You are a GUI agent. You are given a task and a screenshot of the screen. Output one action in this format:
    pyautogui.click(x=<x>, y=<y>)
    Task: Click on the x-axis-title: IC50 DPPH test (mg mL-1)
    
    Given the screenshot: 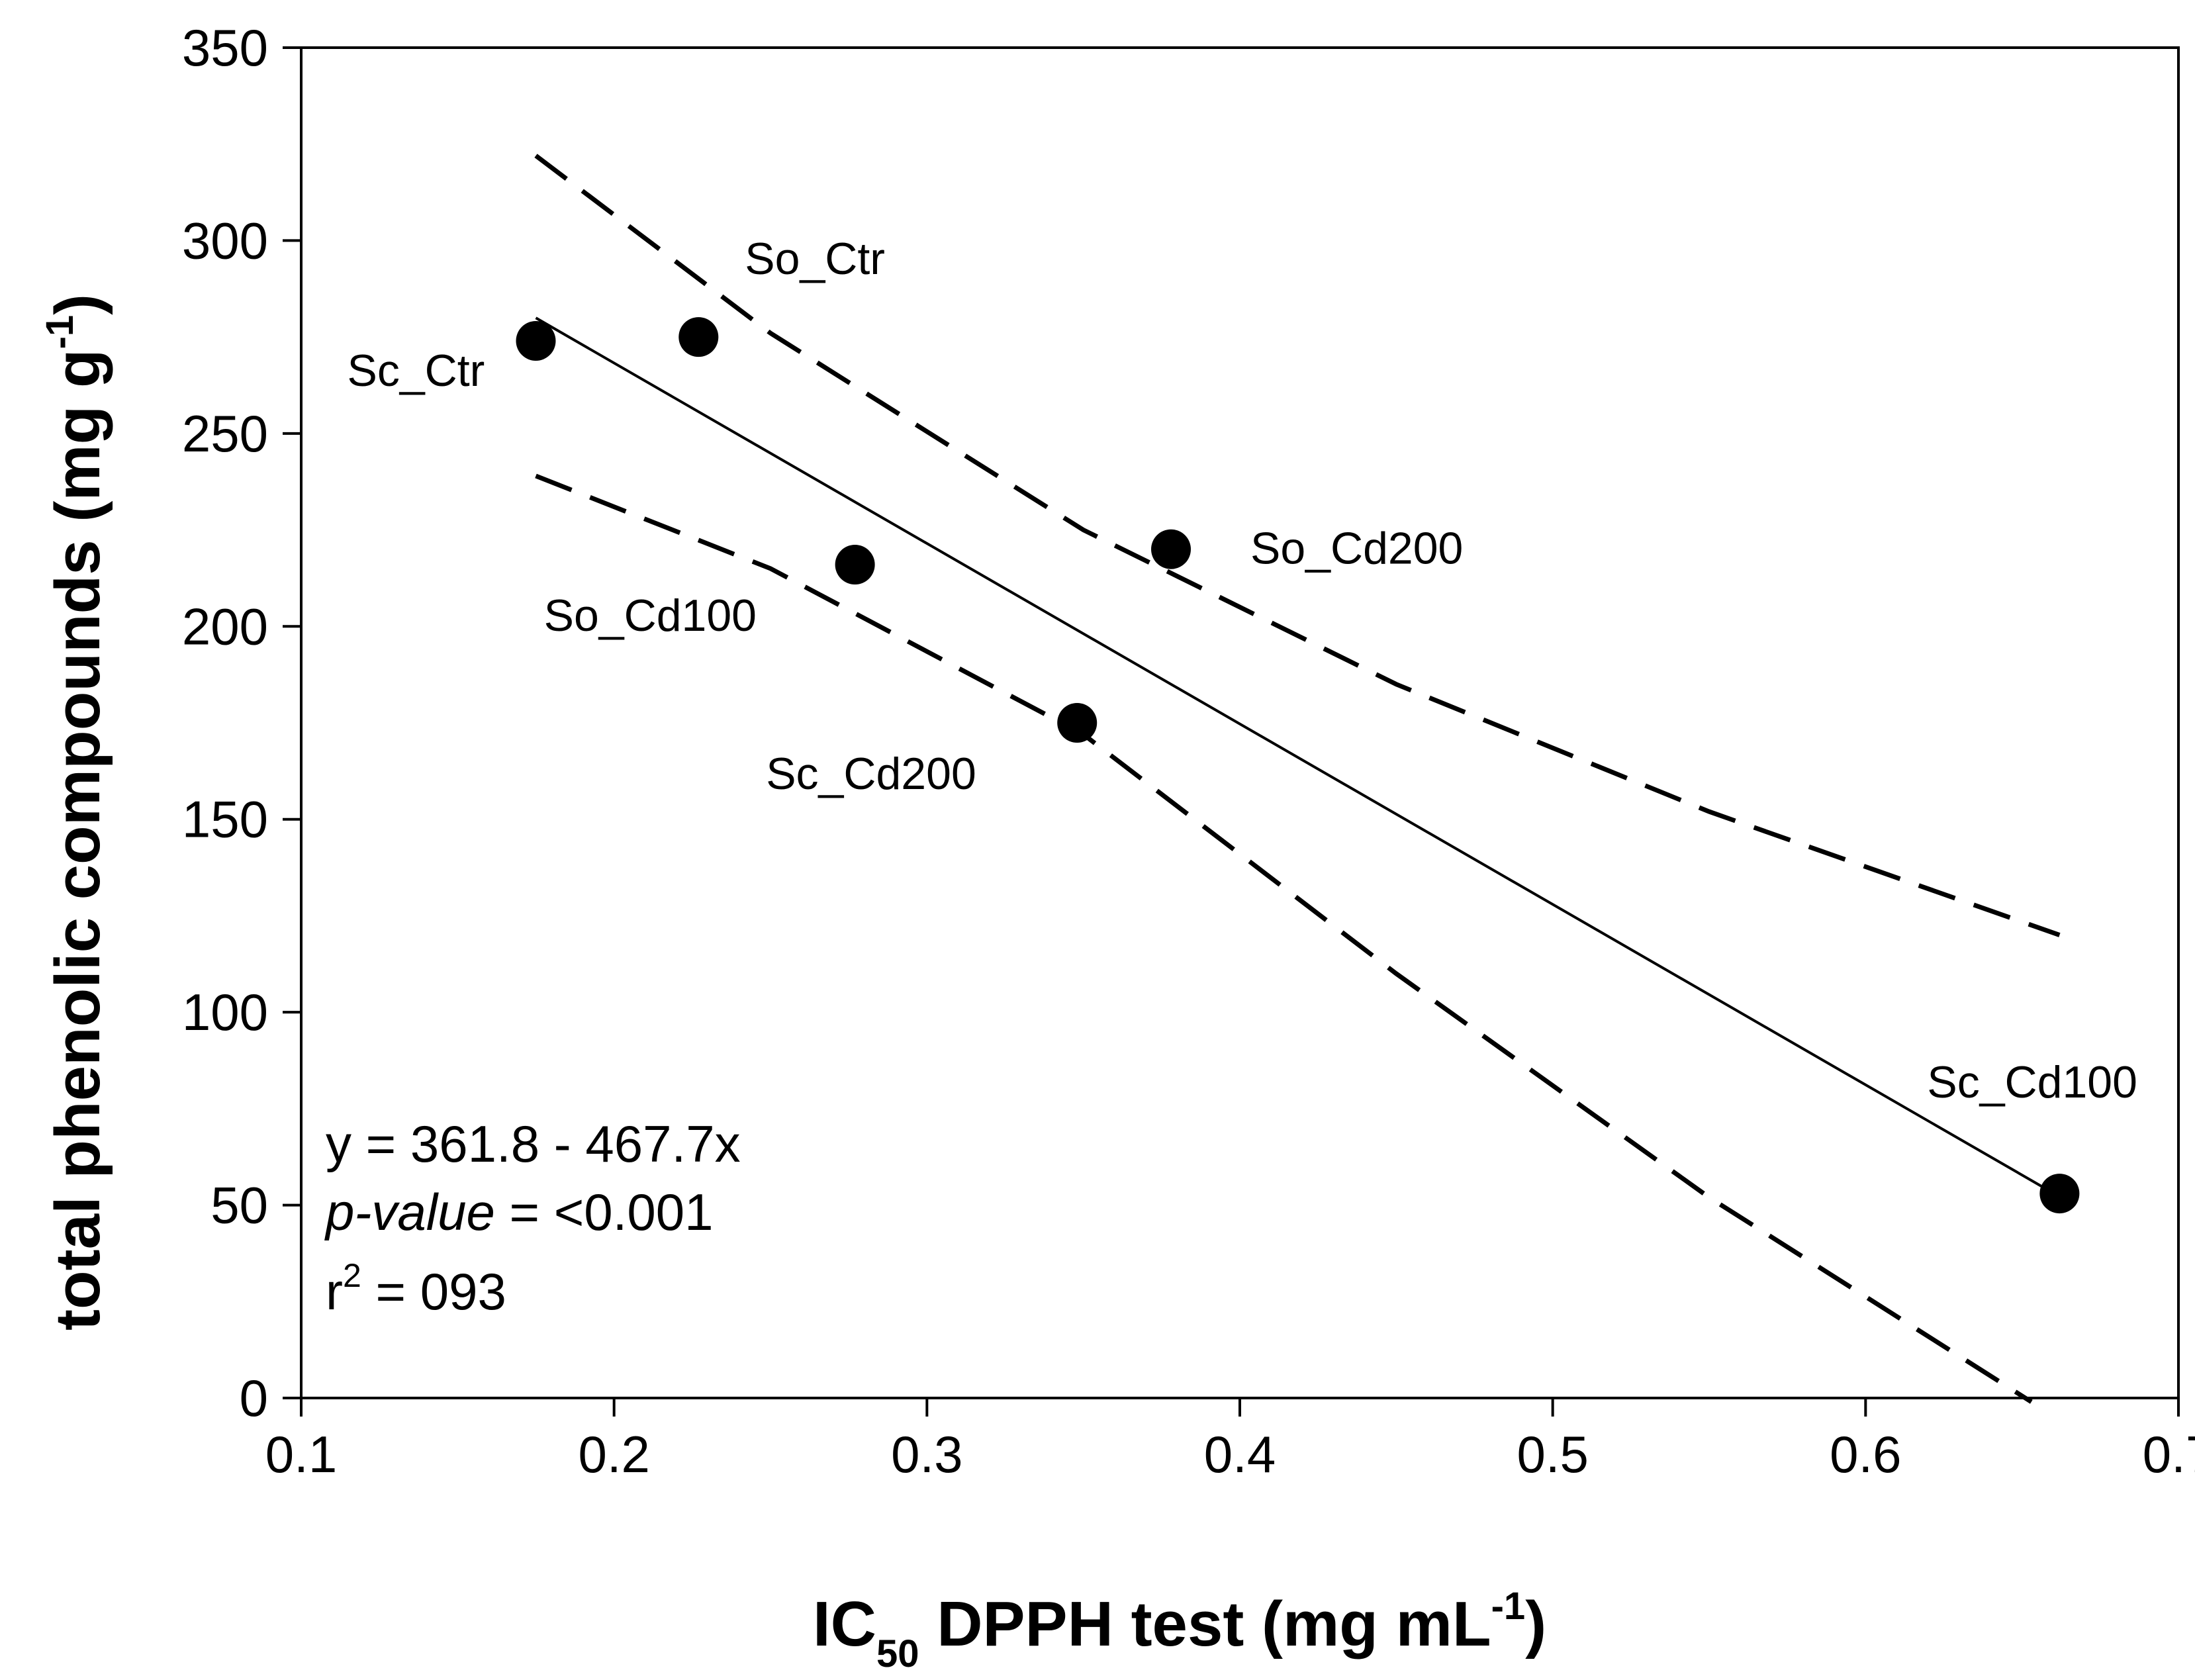 What is the action you would take?
    pyautogui.click(x=1179, y=1630)
    